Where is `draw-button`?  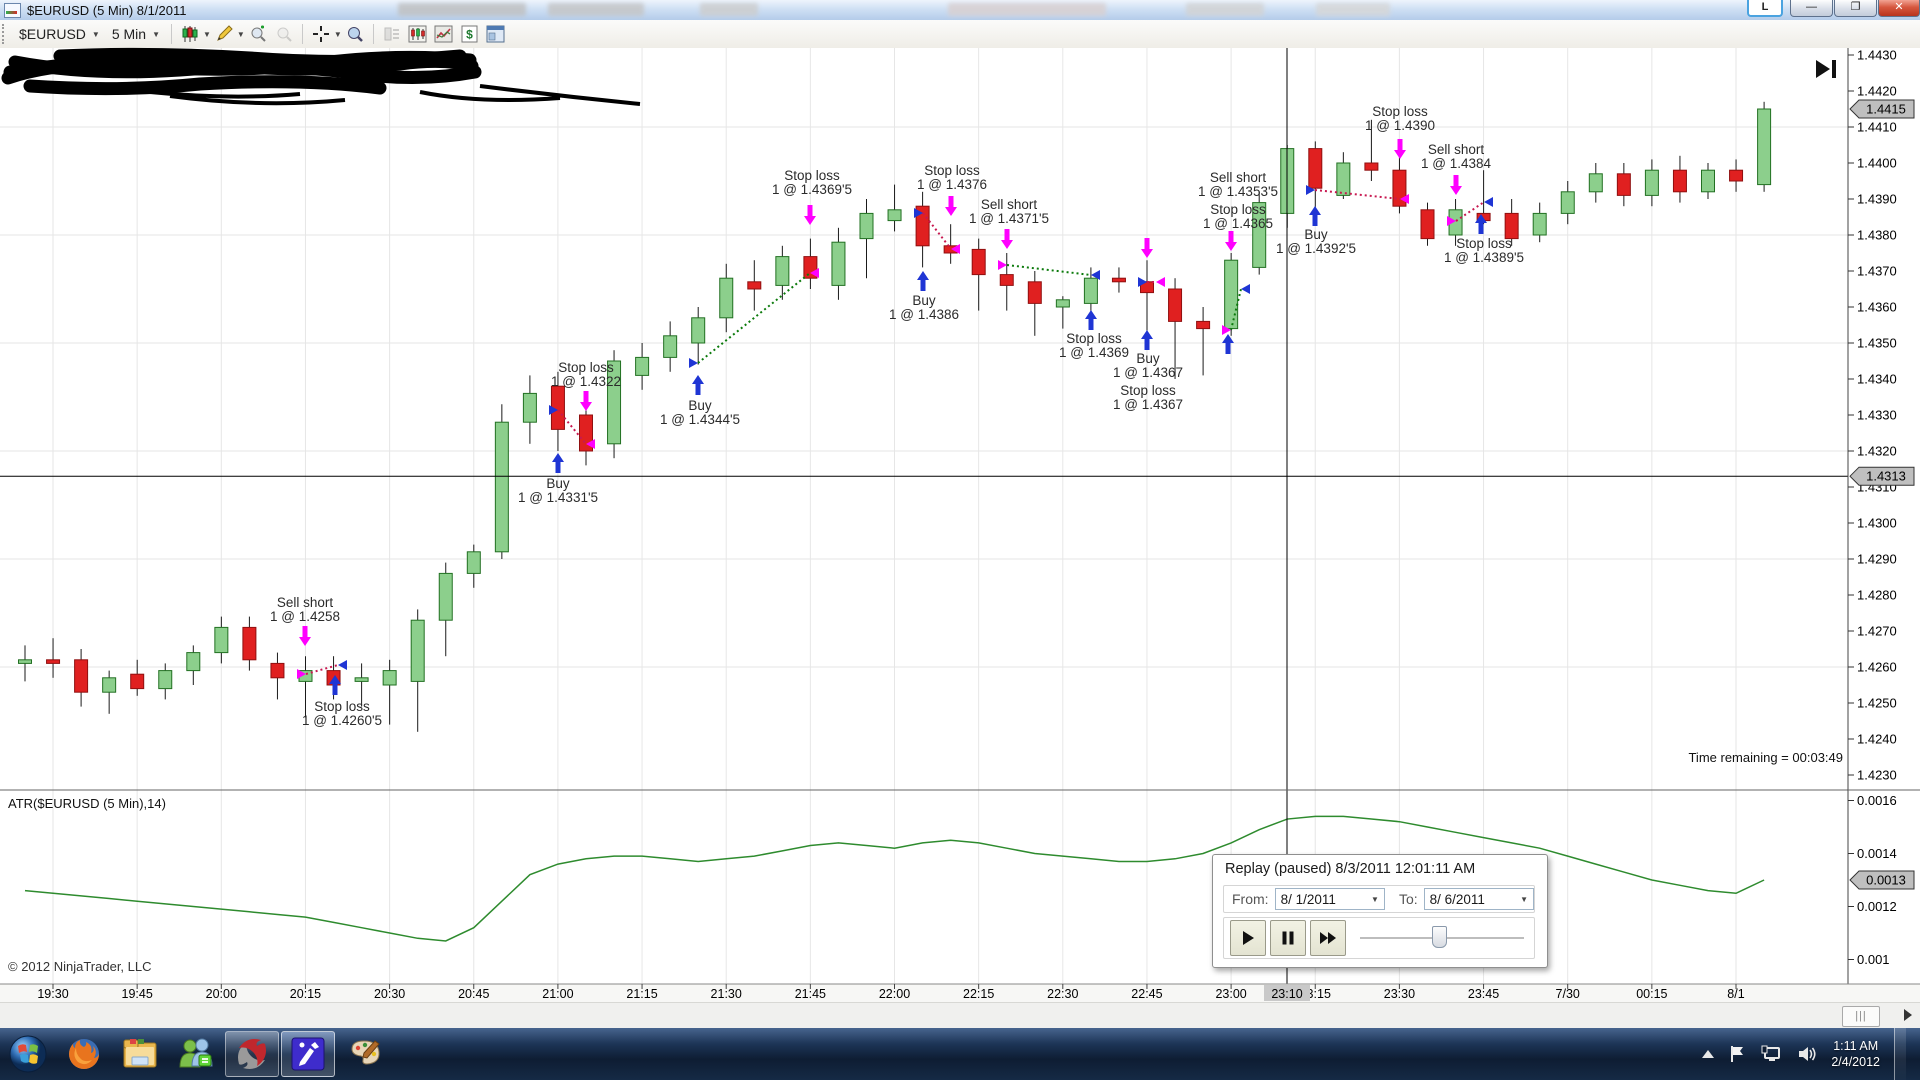 draw-button is located at coordinates (224, 34).